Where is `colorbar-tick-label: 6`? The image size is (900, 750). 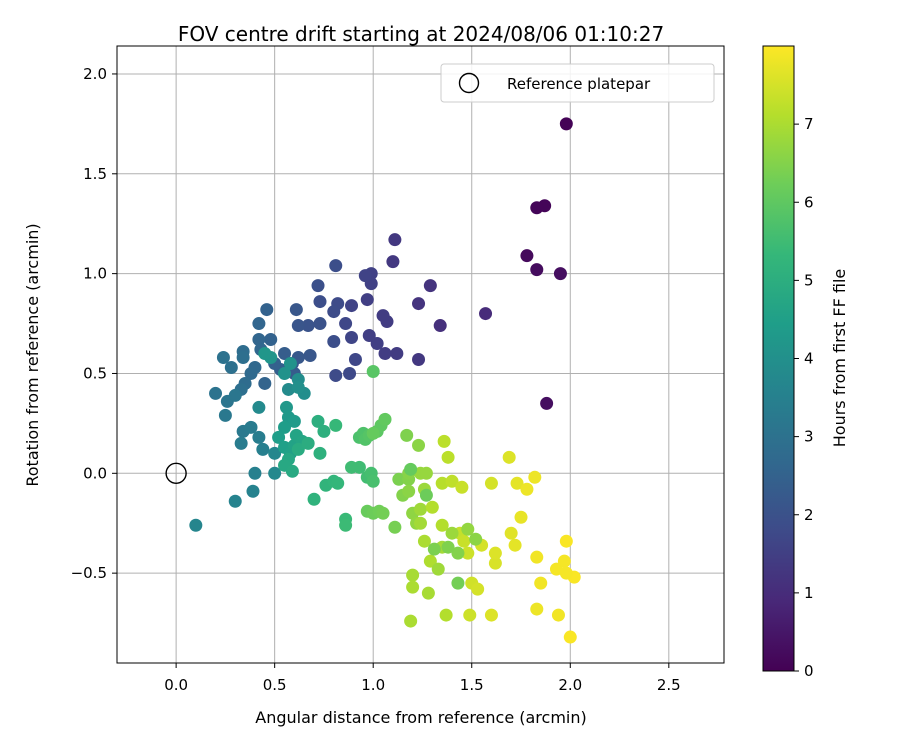
colorbar-tick-label: 6 is located at coordinates (809, 202).